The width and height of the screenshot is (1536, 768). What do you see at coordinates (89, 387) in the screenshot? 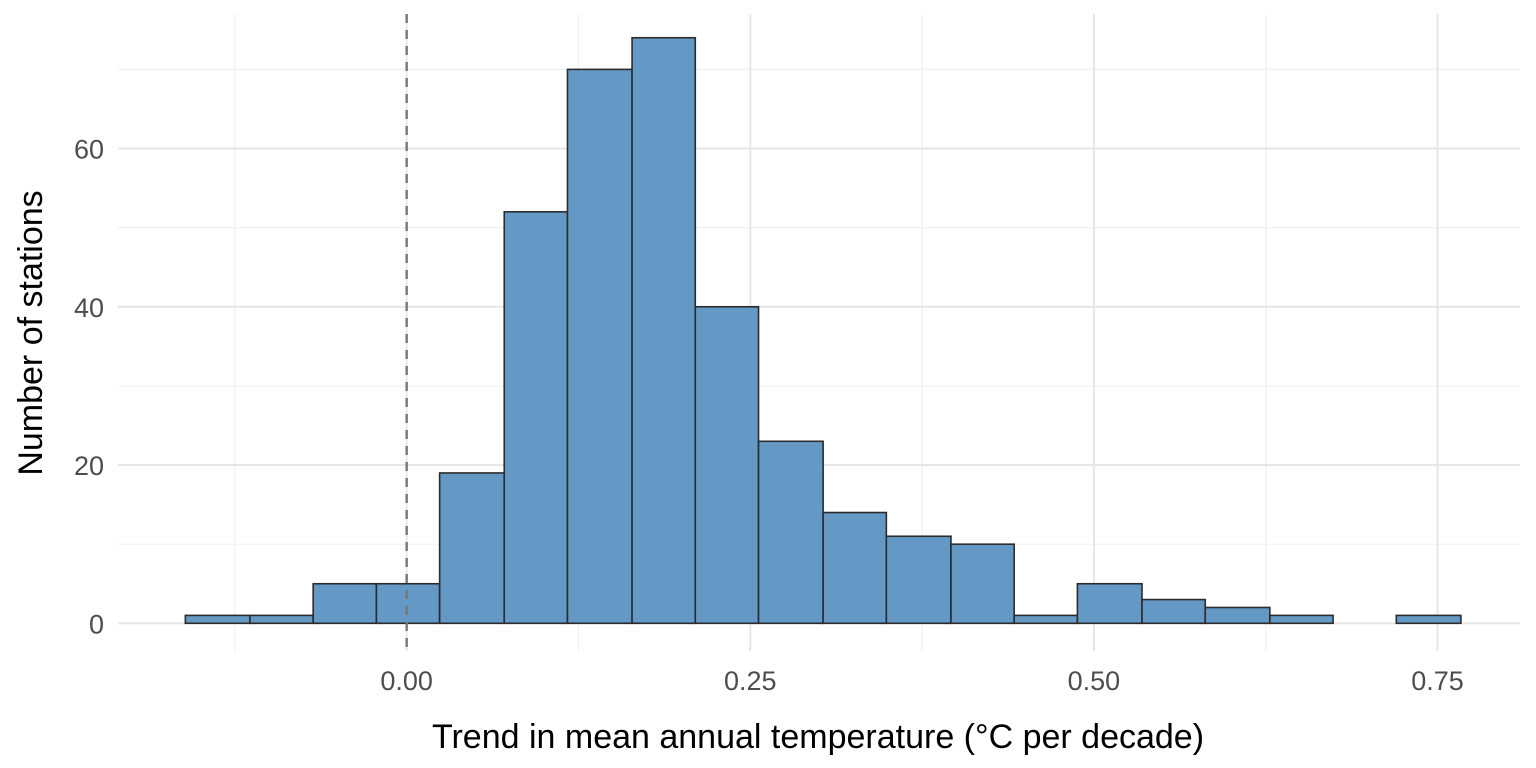
I see `y-axis-ticks: 0 20 40 60` at bounding box center [89, 387].